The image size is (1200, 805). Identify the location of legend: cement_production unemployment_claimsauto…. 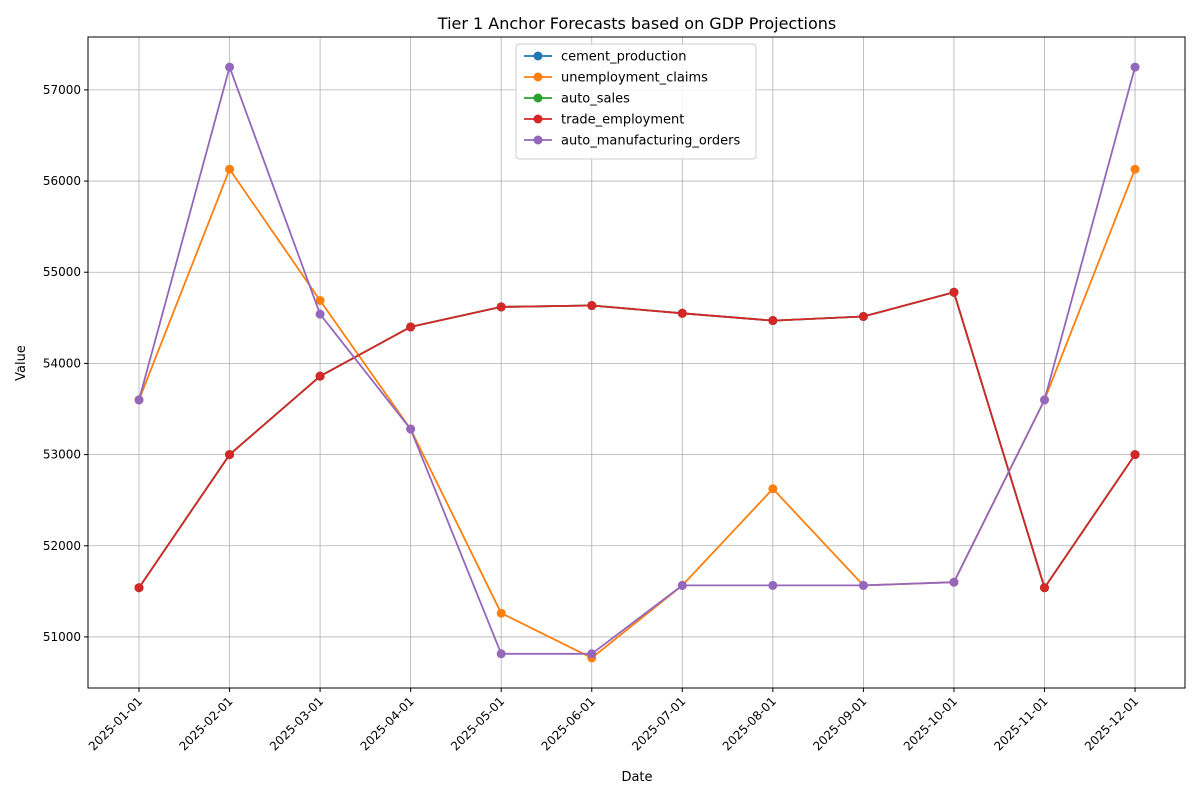
(636, 101).